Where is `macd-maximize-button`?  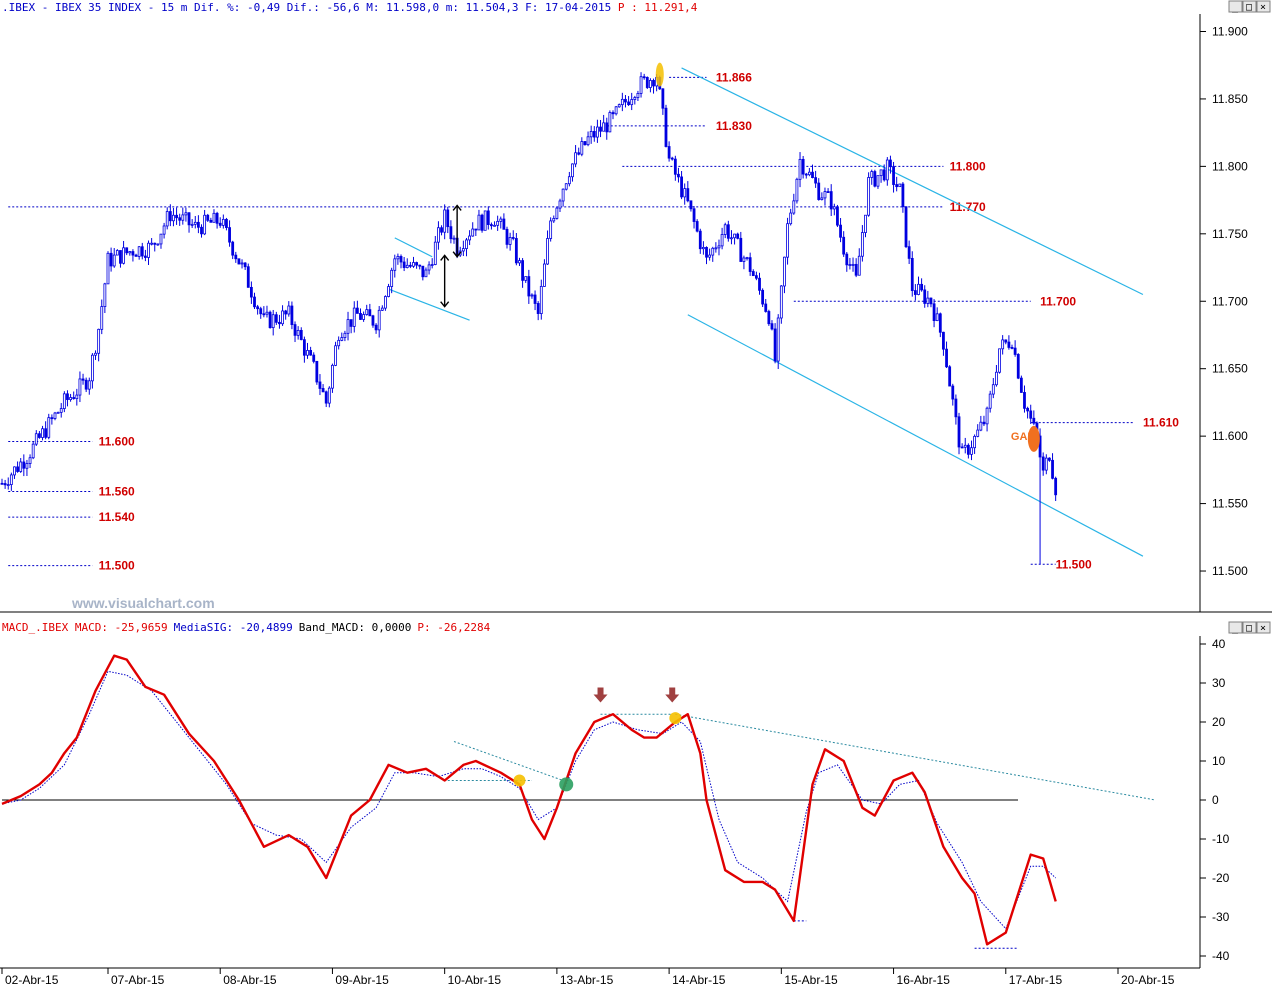
macd-maximize-button is located at coordinates (1249, 627).